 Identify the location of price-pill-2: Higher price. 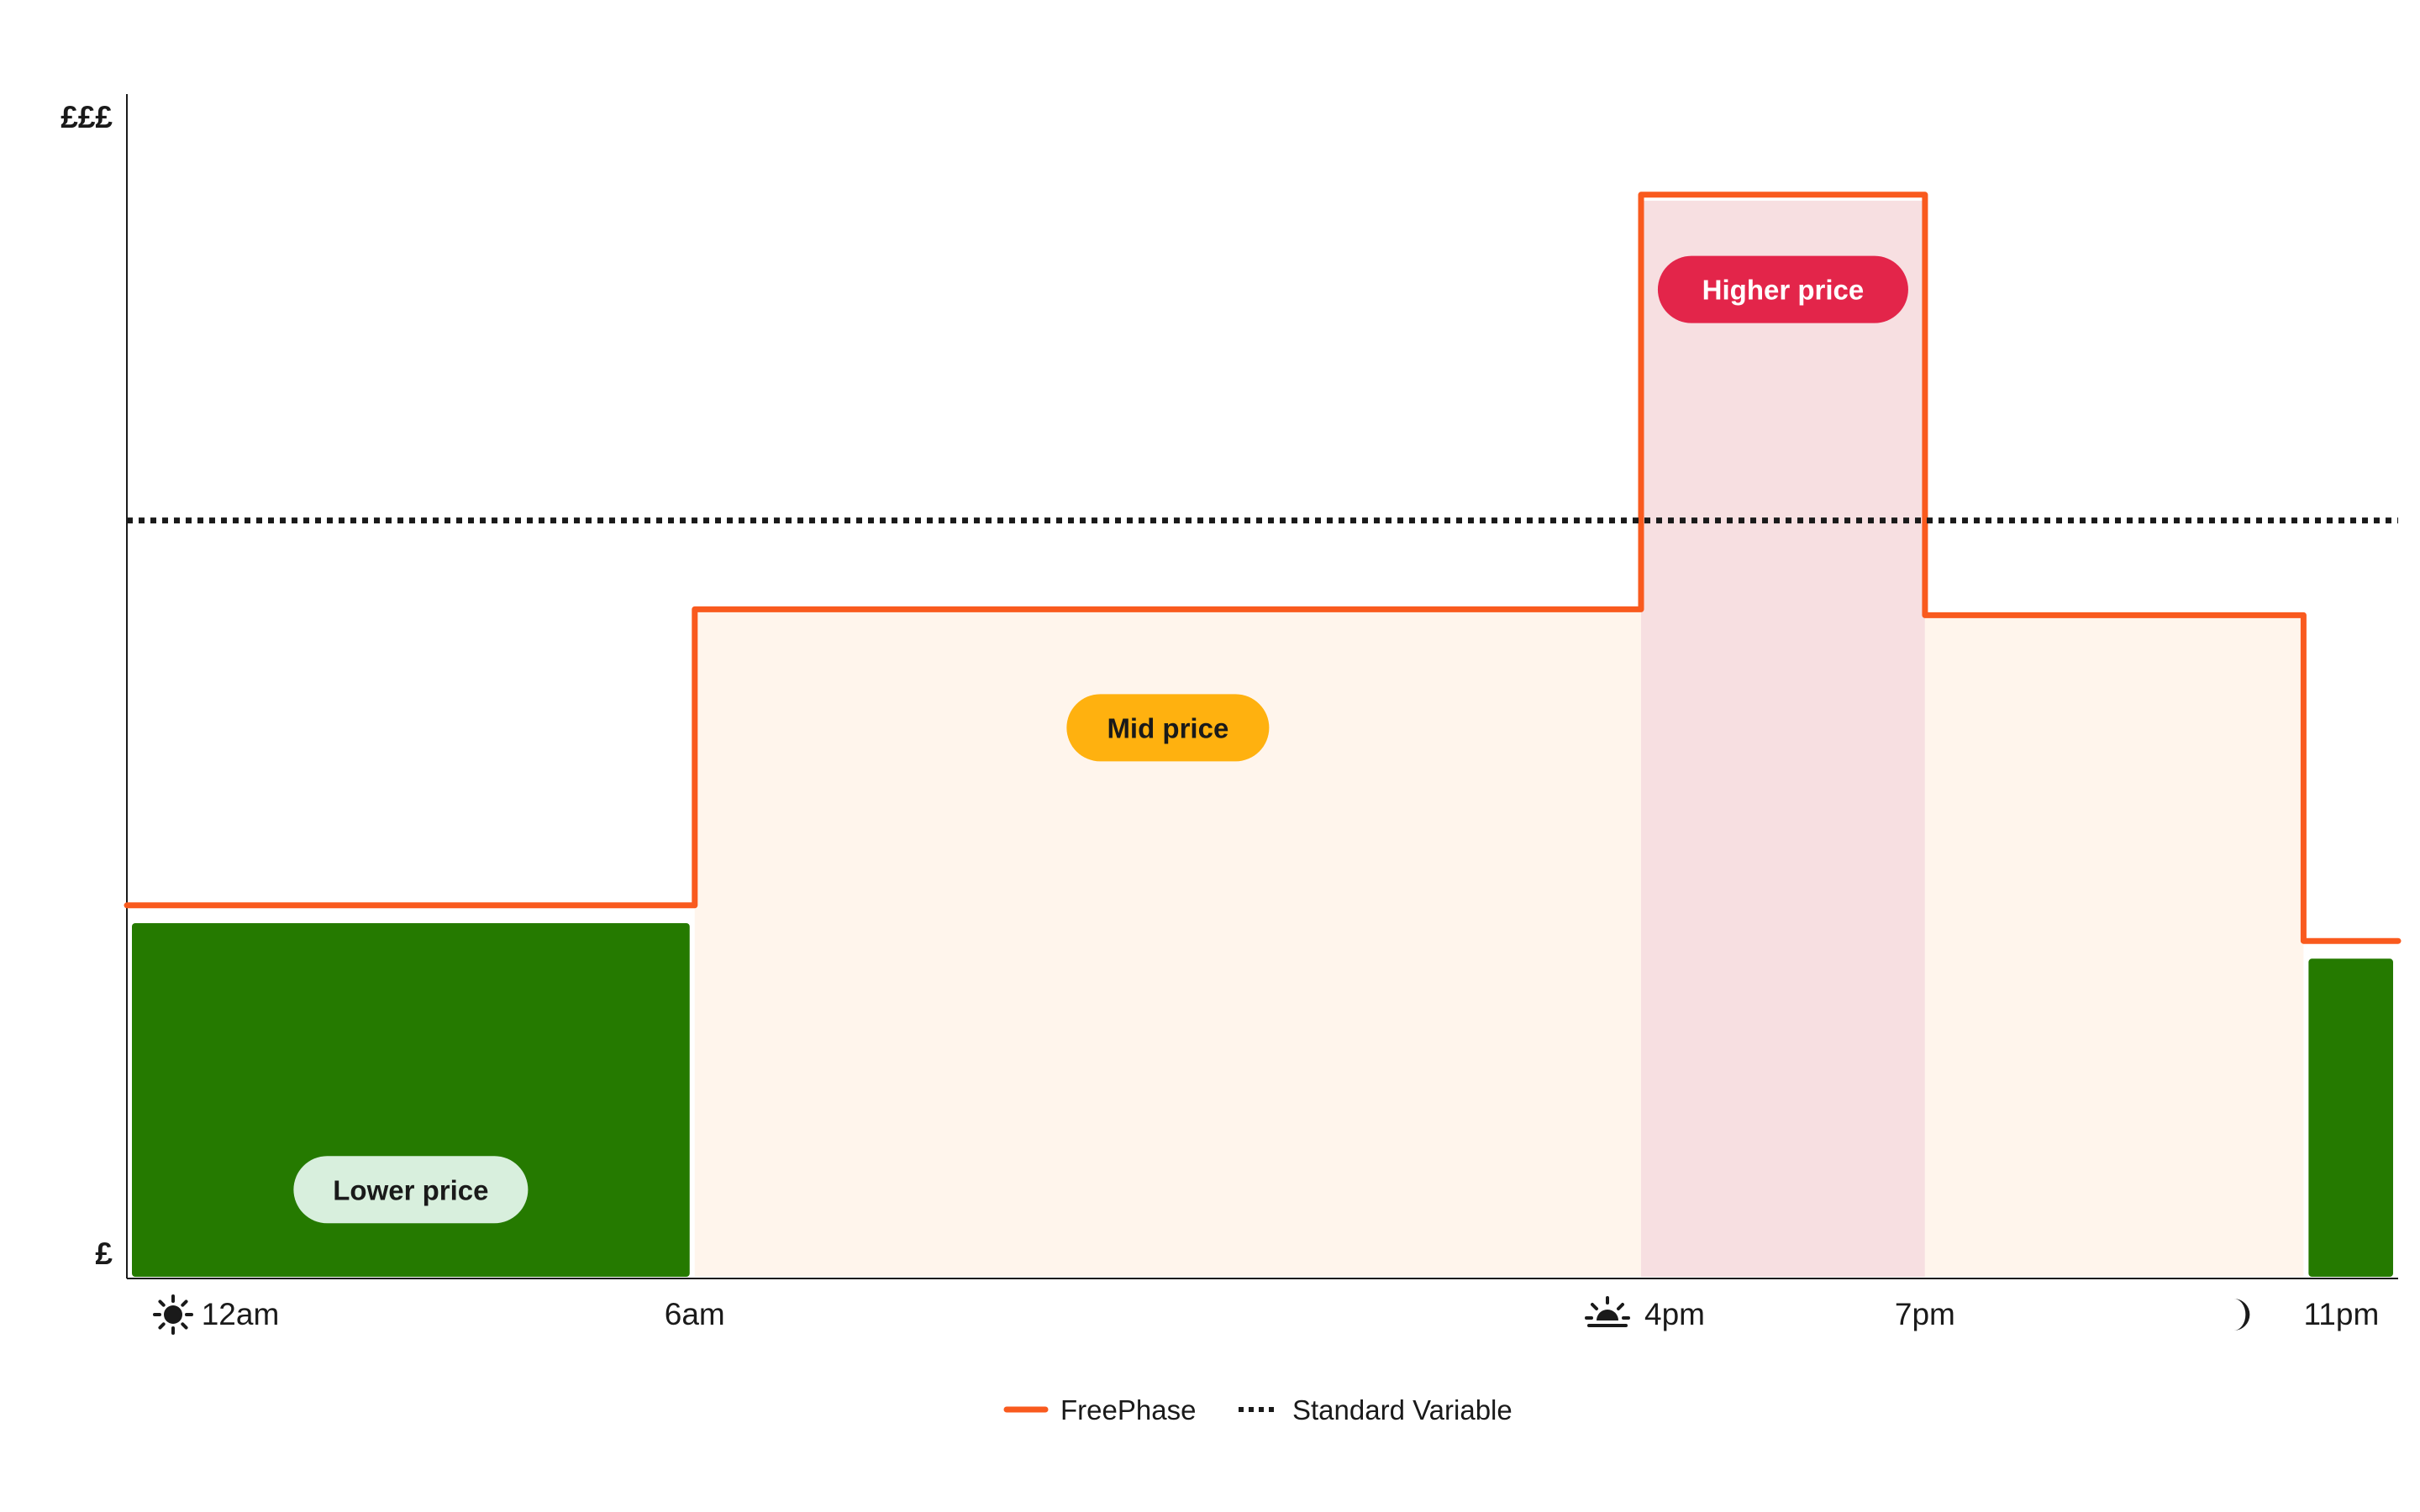
(1783, 289).